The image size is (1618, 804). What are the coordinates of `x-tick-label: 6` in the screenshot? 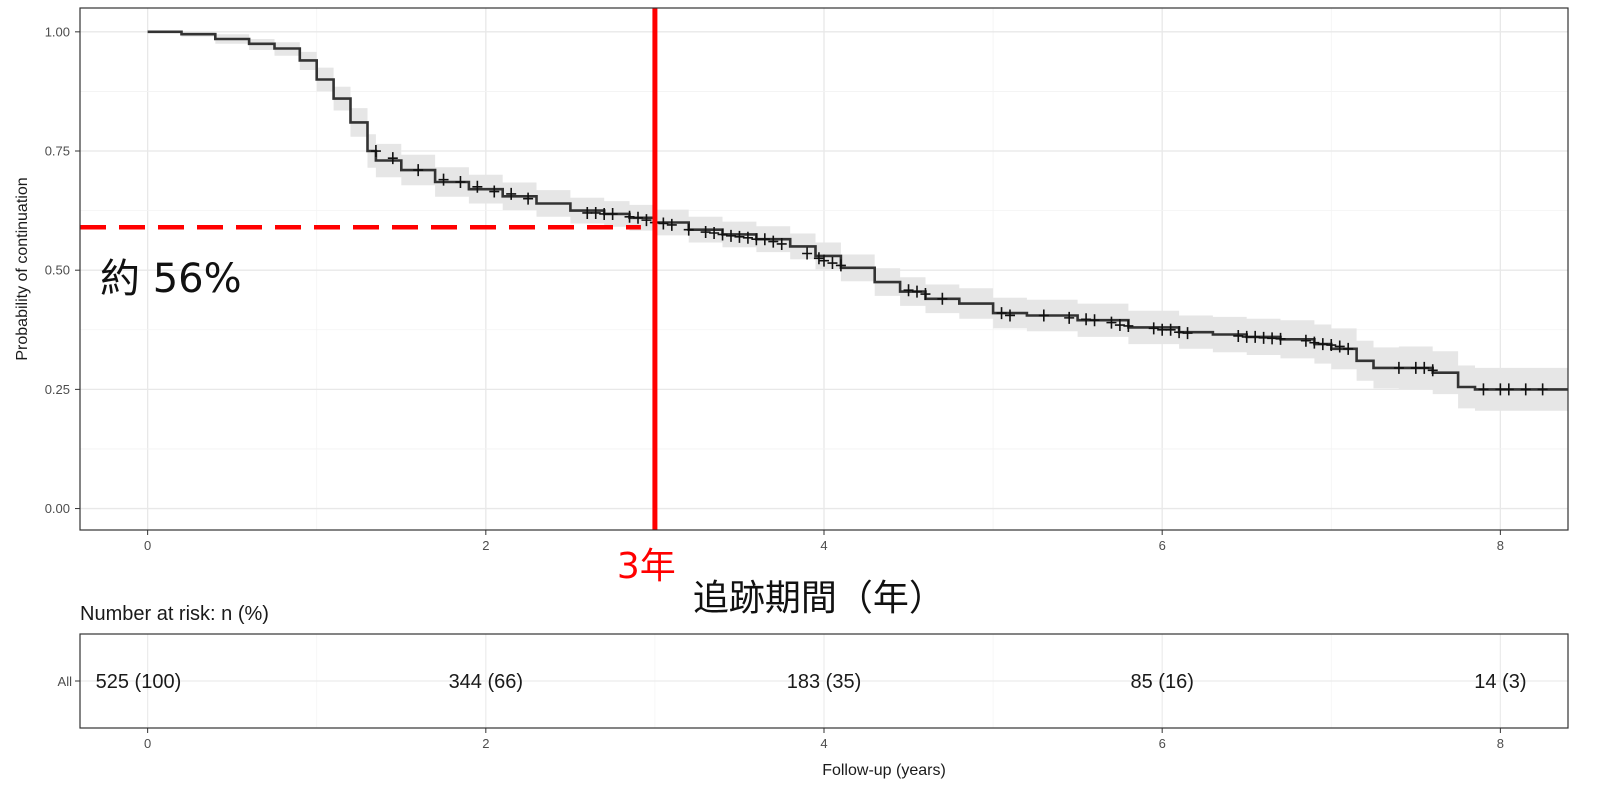 It's located at (1162, 545).